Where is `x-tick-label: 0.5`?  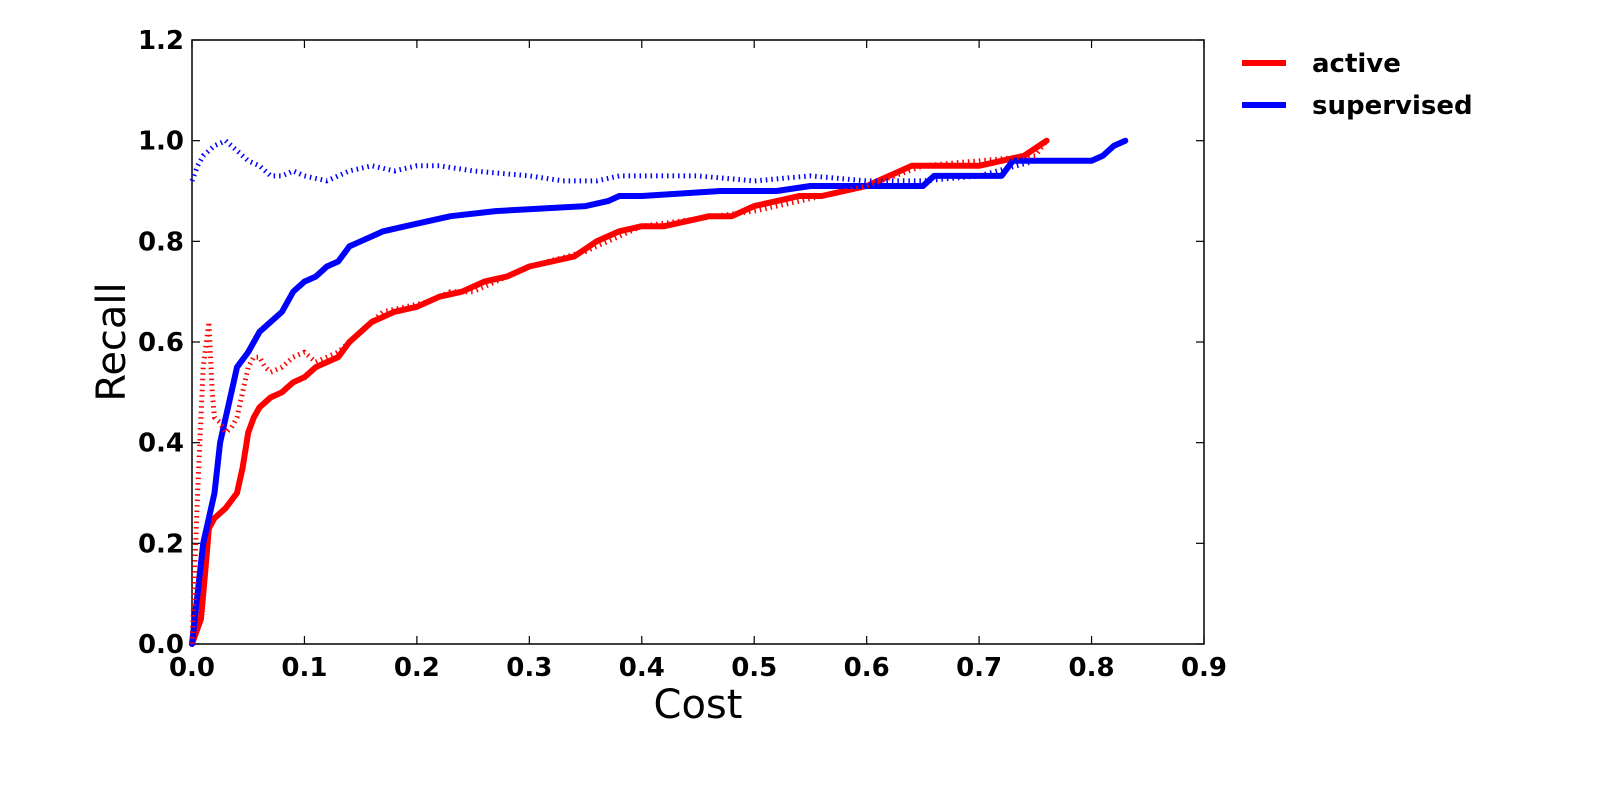 x-tick-label: 0.5 is located at coordinates (754, 668).